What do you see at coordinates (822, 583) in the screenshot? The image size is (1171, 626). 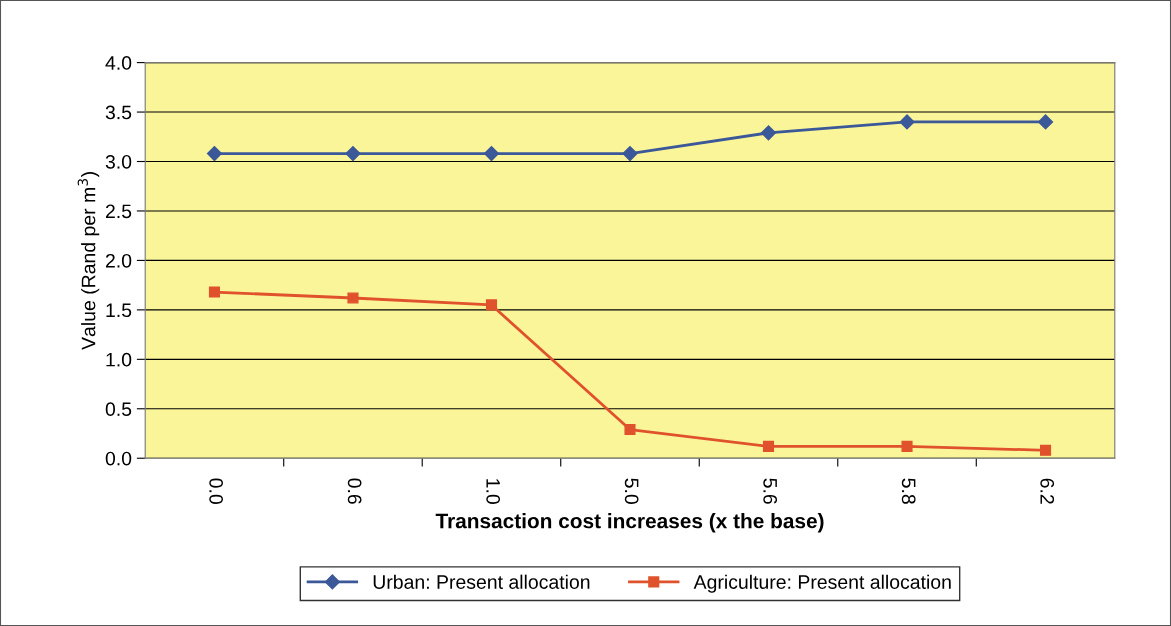 I see `legend-label: Agriculture: Present allocation` at bounding box center [822, 583].